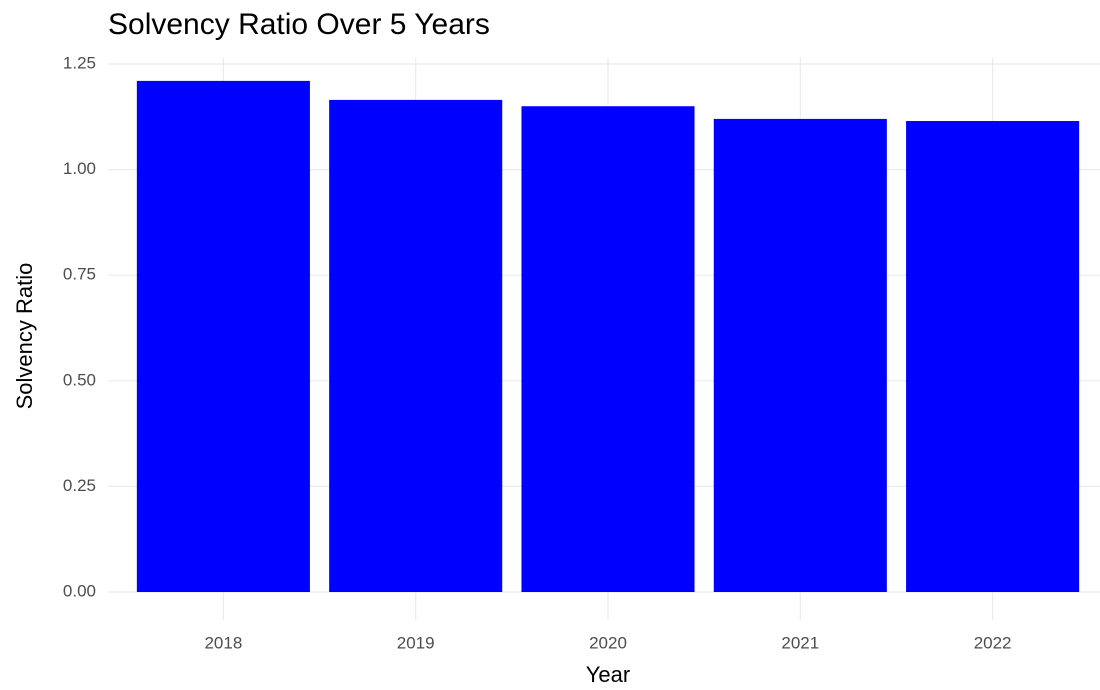 The height and width of the screenshot is (690, 1100). What do you see at coordinates (79, 379) in the screenshot?
I see `y-tick-label: 0.50` at bounding box center [79, 379].